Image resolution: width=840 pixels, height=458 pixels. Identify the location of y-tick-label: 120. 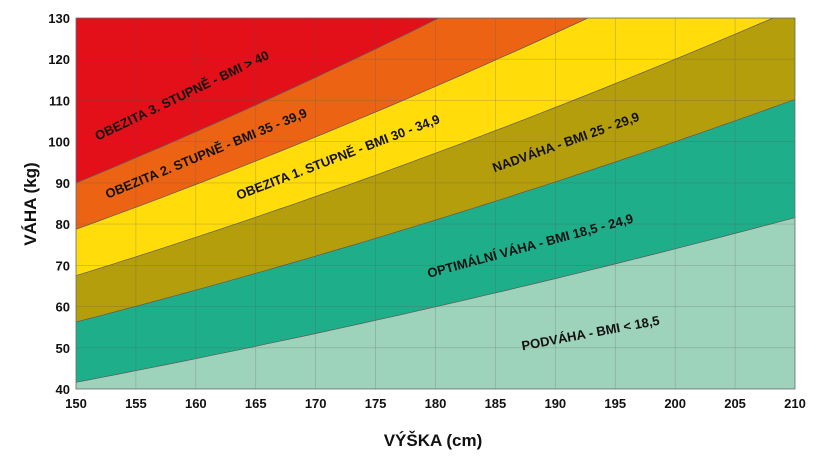
(59, 59).